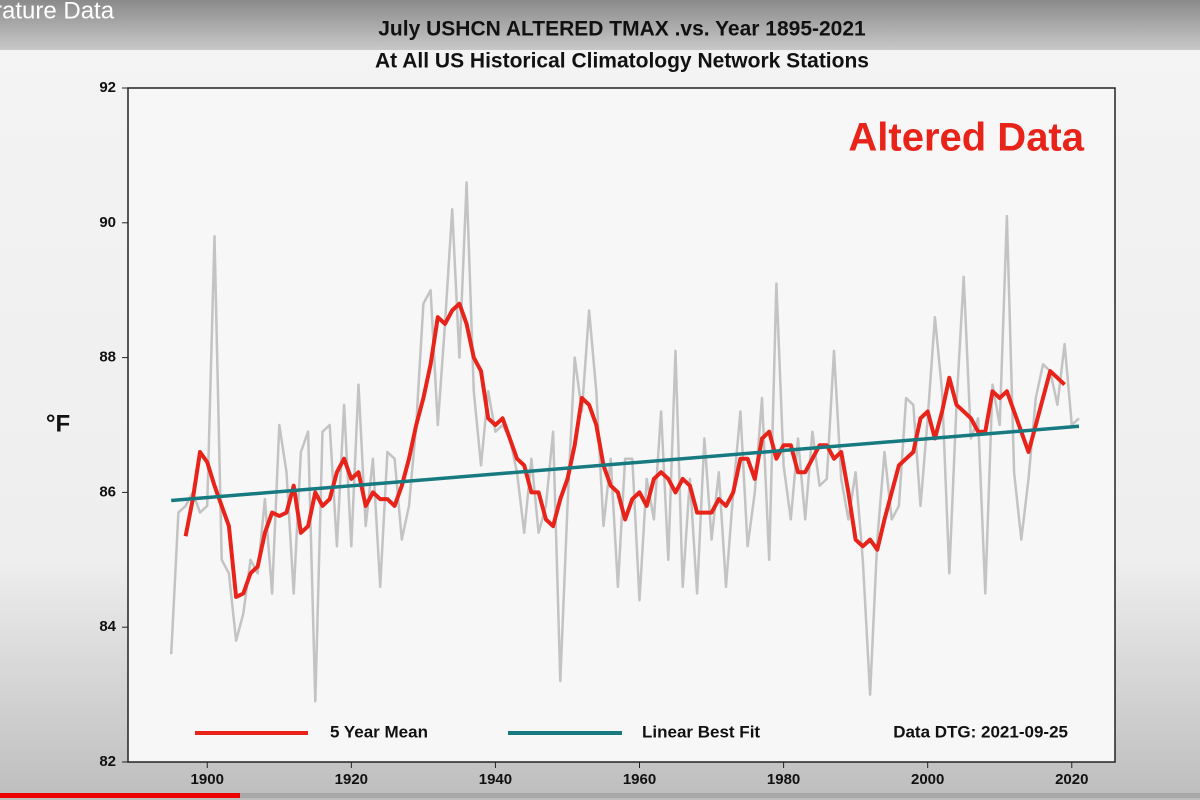 The image size is (1200, 800). I want to click on x-tick-label: 1960, so click(639, 779).